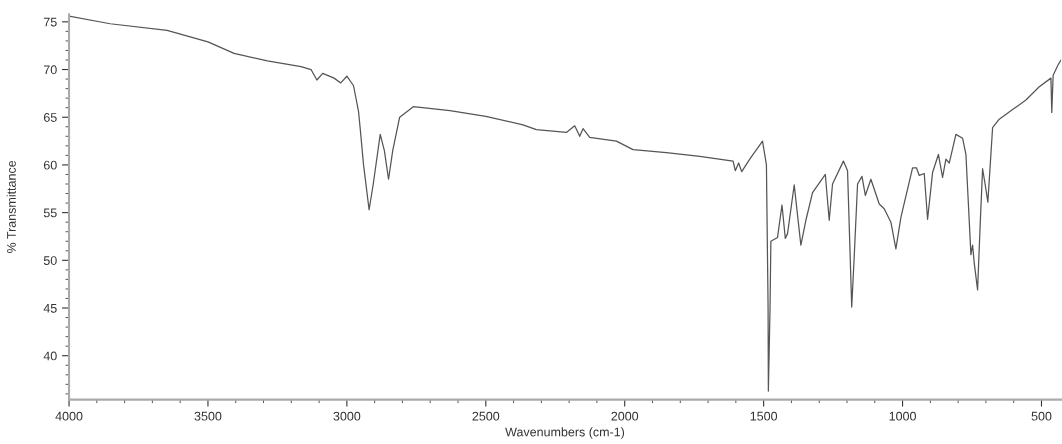  What do you see at coordinates (50, 70) in the screenshot?
I see `y-tick-label: 70` at bounding box center [50, 70].